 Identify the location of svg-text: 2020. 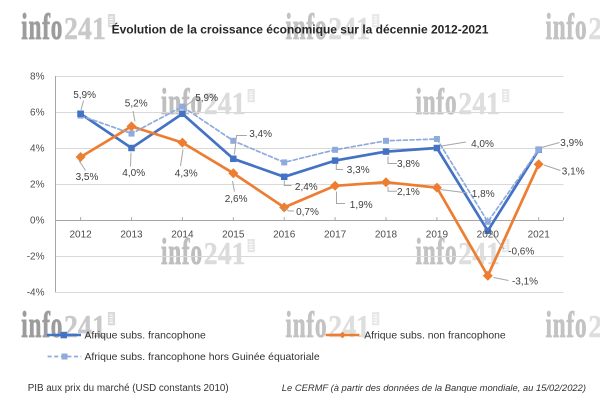
(488, 235).